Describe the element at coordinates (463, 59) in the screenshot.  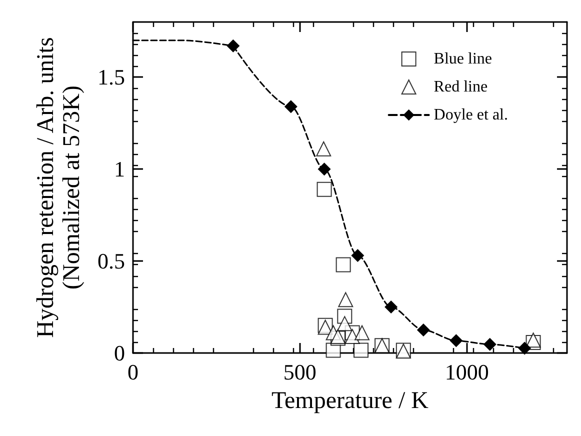
I see `legend-label: Blue line` at that location.